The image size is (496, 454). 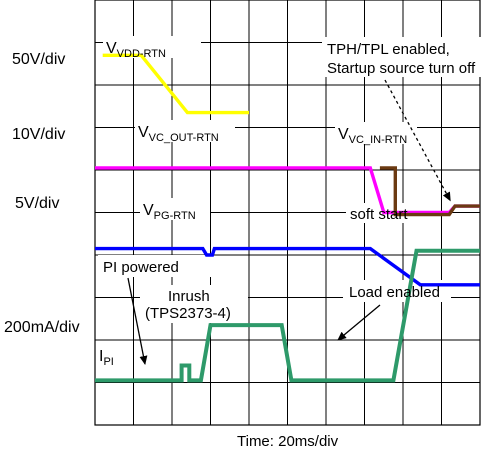 What do you see at coordinates (189, 296) in the screenshot?
I see `annotation-inrush-line: Inrush` at bounding box center [189, 296].